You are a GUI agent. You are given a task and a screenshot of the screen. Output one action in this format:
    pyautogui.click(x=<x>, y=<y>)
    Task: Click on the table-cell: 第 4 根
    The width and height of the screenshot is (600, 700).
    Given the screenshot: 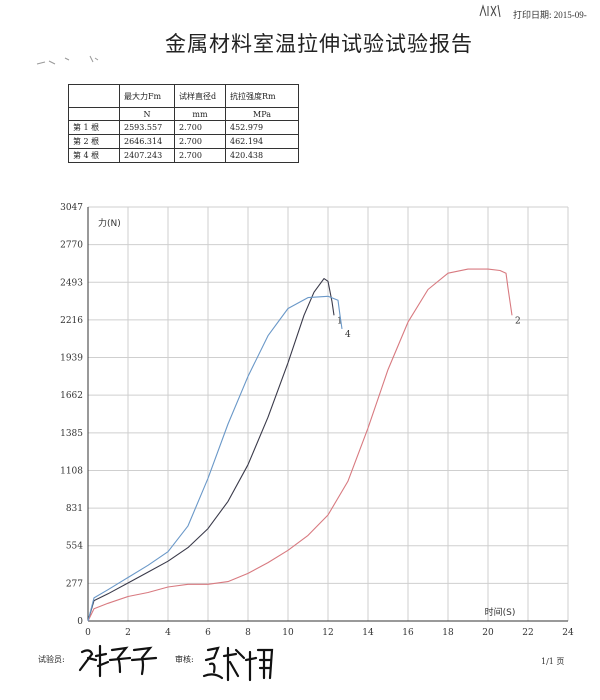 What is the action you would take?
    pyautogui.click(x=94, y=155)
    